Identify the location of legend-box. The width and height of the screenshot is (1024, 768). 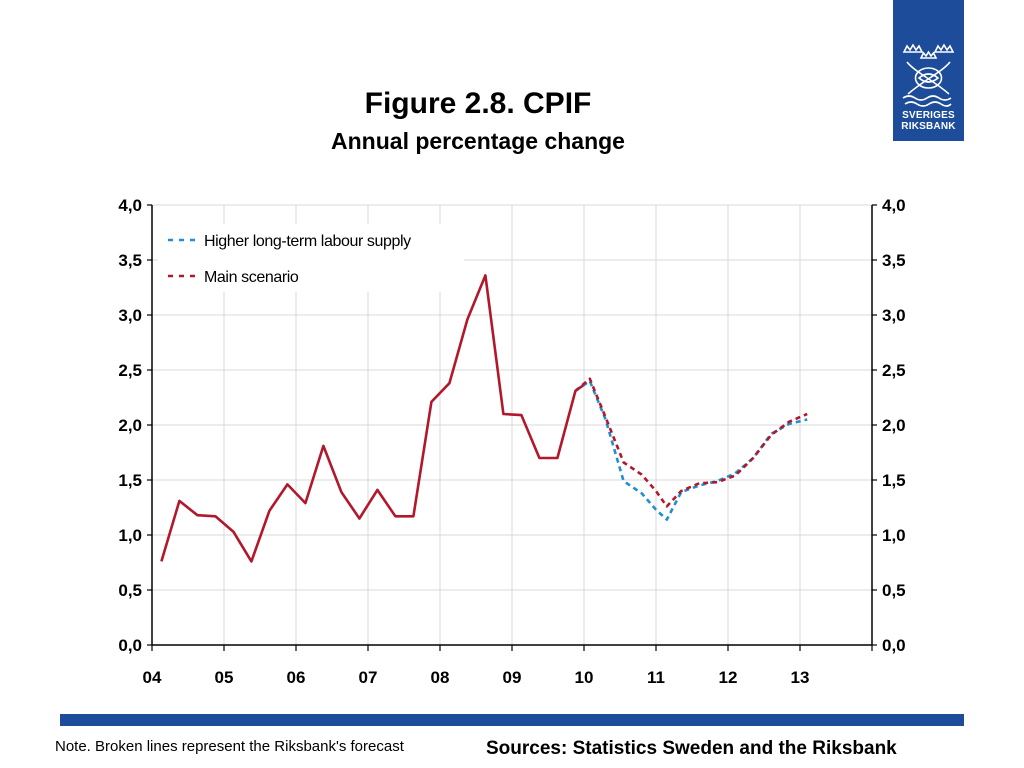
(311, 258).